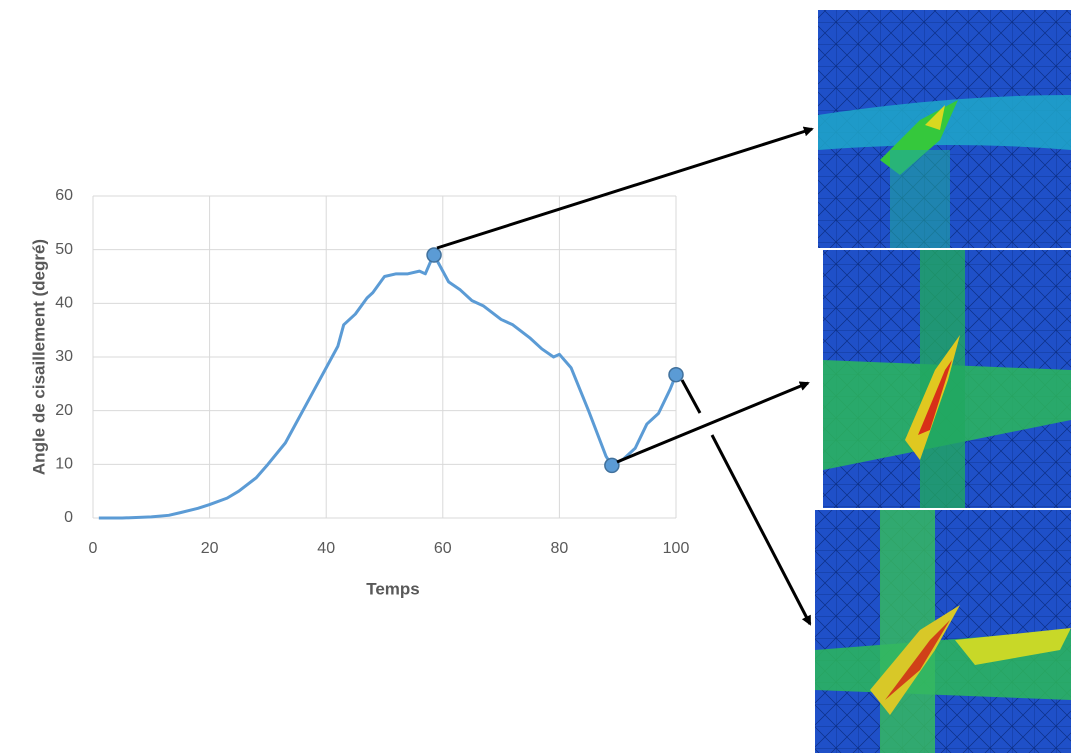 The height and width of the screenshot is (753, 1071). What do you see at coordinates (64, 356) in the screenshot?
I see `y-tick-label: 30` at bounding box center [64, 356].